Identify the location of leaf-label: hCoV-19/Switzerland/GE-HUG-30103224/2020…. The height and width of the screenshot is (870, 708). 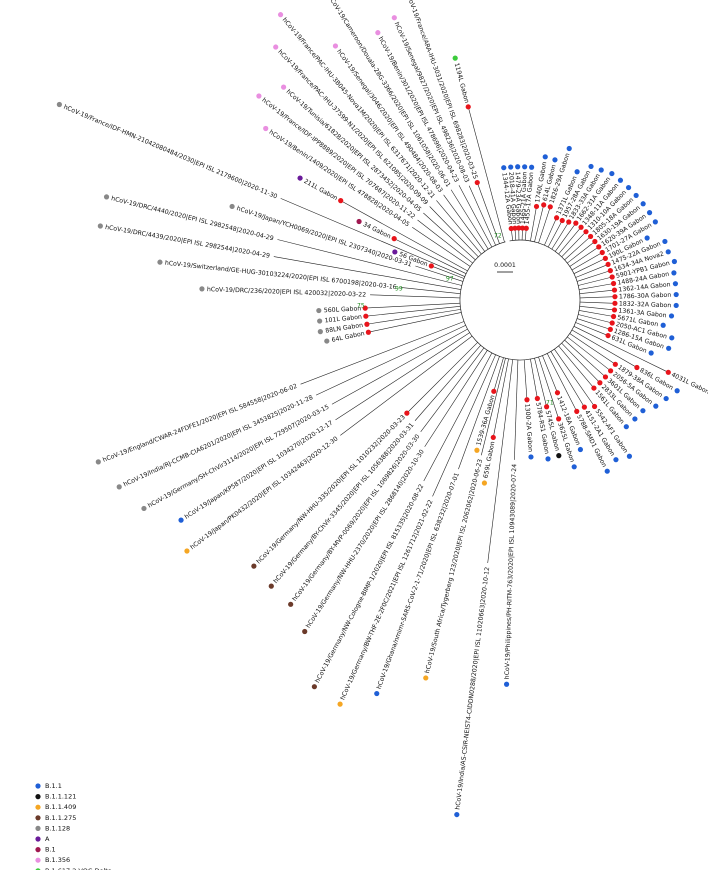
(281, 275).